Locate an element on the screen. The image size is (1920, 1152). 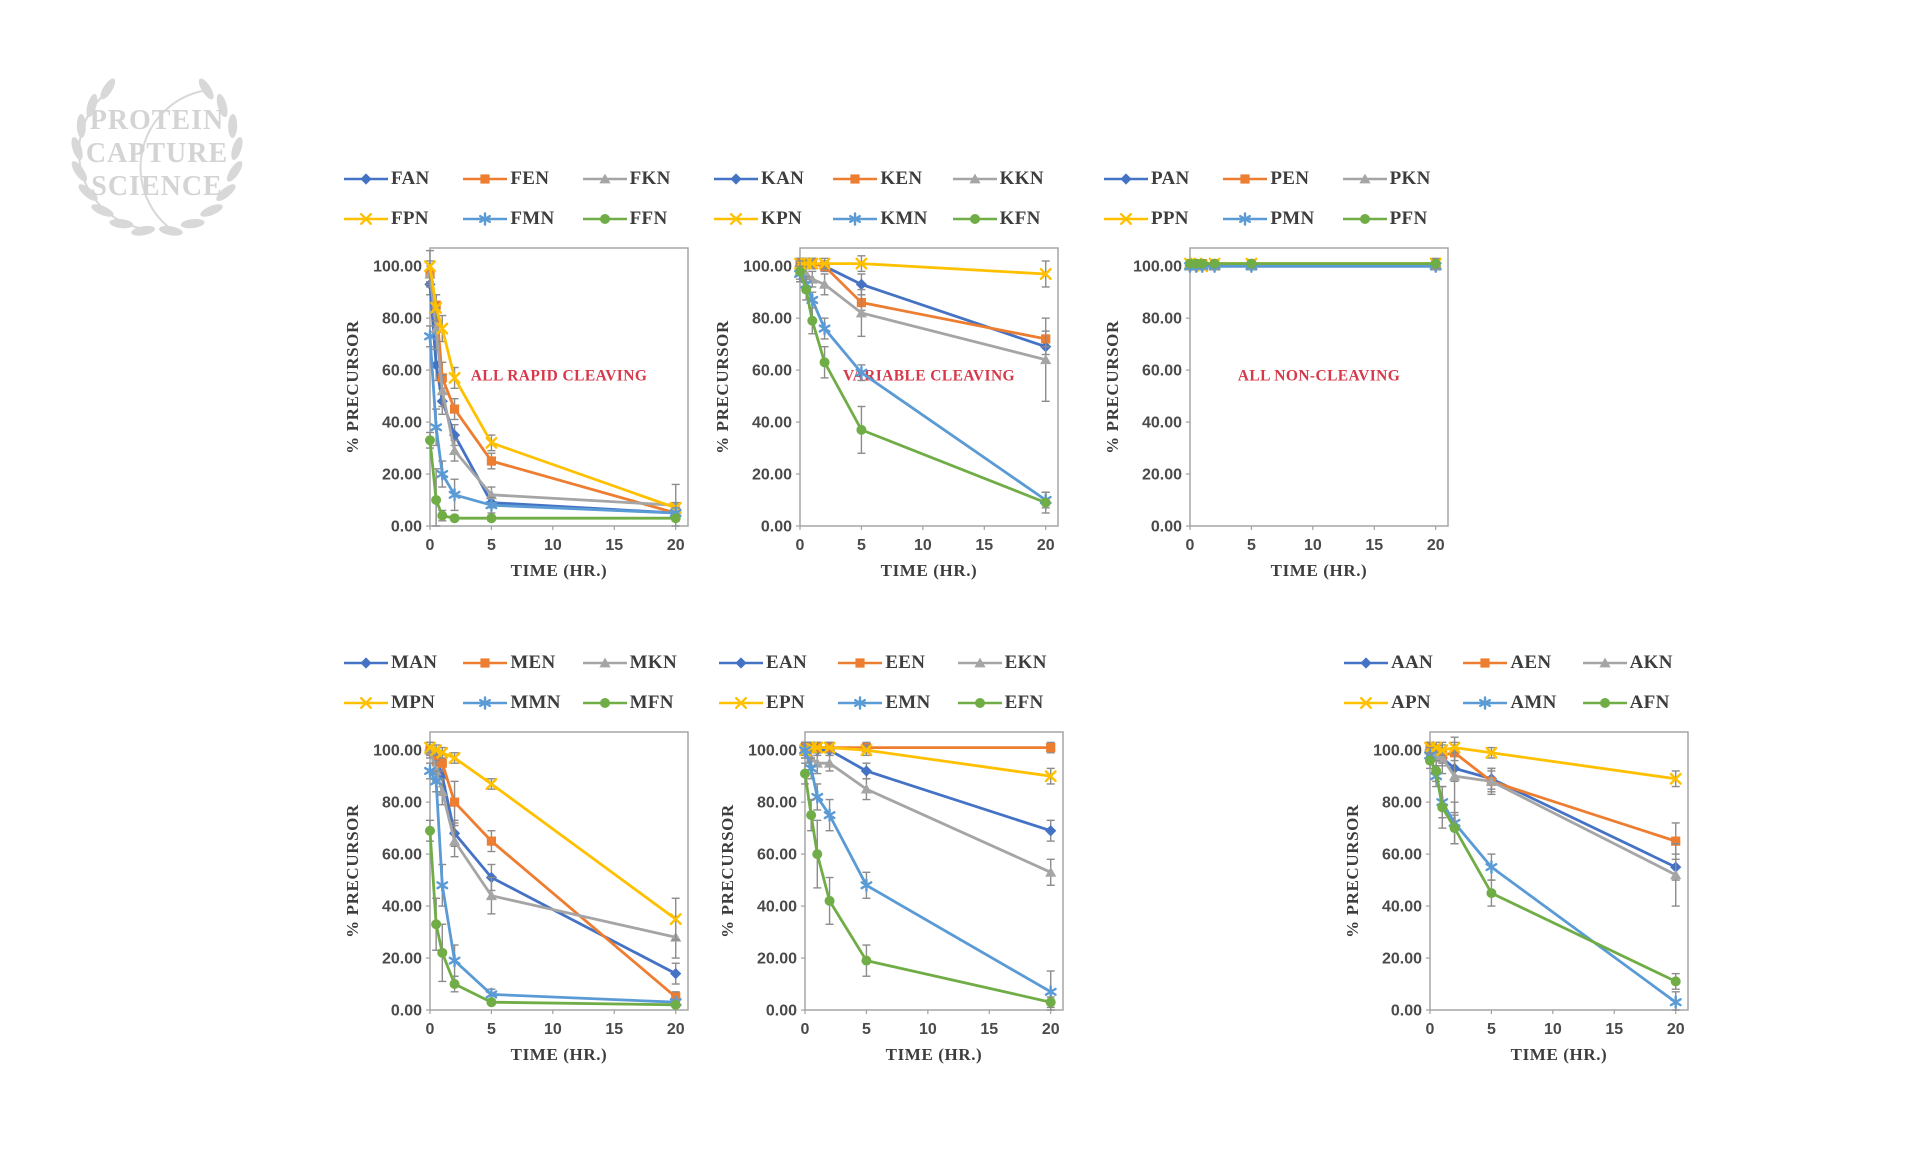
series-fpn is located at coordinates (552, 381).